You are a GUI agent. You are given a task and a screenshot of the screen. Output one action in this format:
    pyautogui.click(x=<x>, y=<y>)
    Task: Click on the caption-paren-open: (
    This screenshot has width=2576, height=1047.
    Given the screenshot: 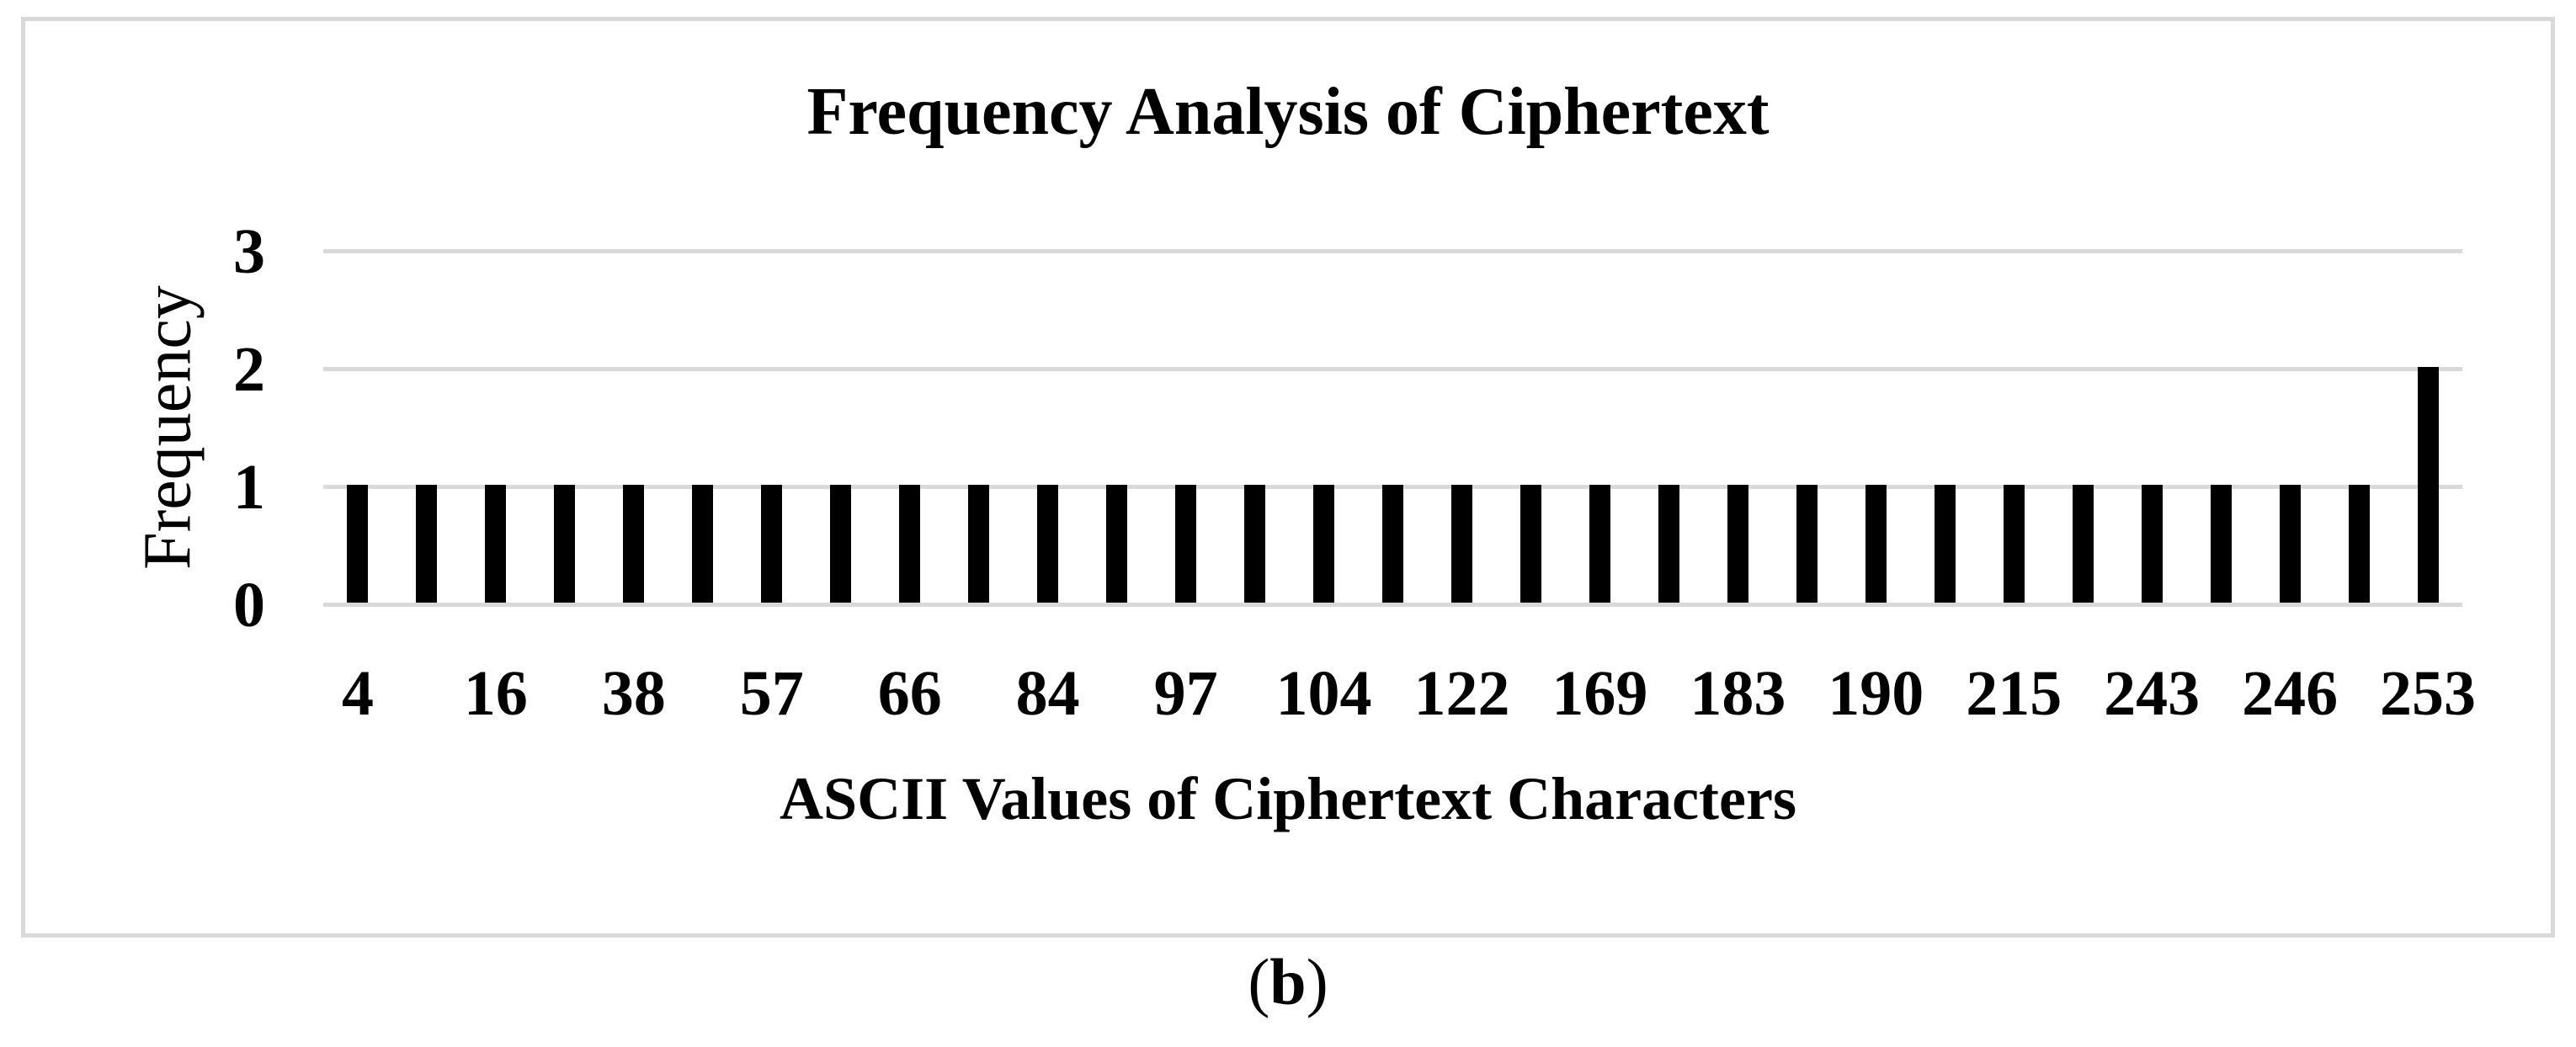 What is the action you would take?
    pyautogui.click(x=1259, y=981)
    